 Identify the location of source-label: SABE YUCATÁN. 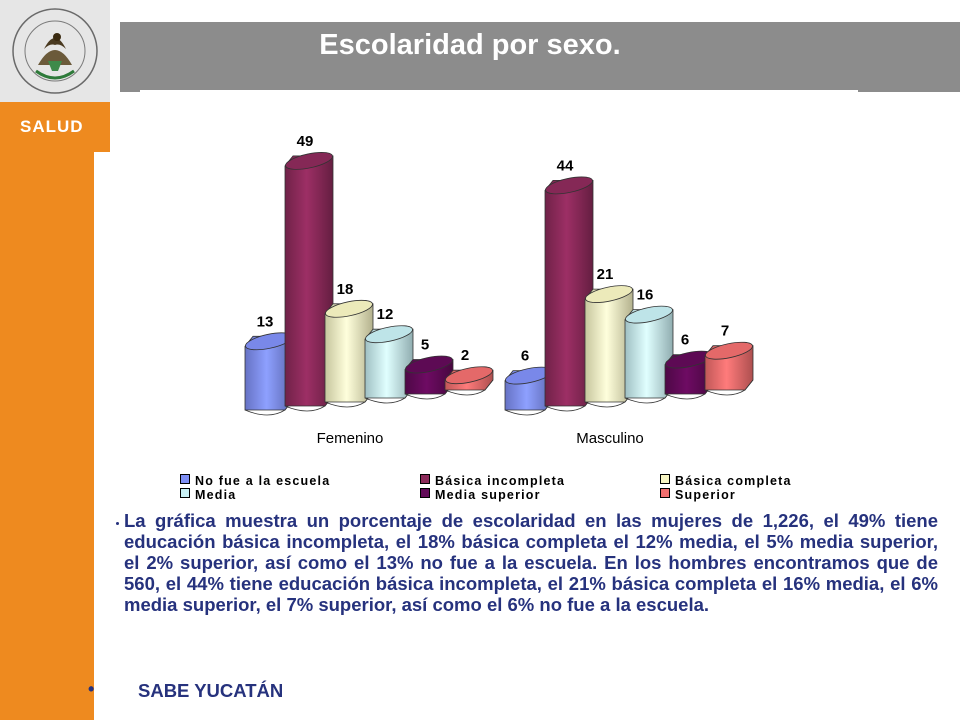
(211, 690).